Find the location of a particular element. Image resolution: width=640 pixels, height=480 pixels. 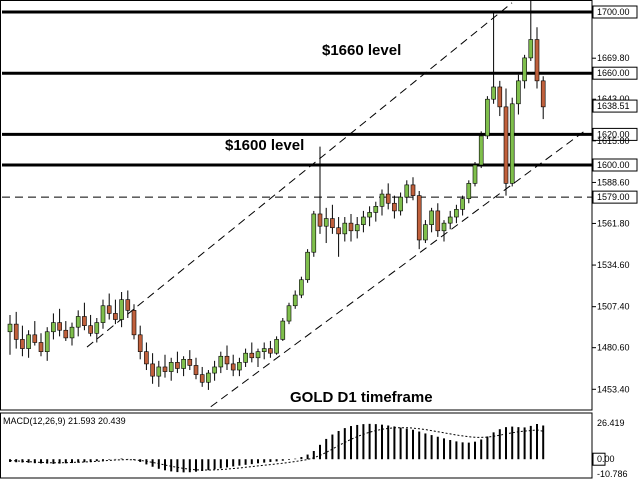

y-tick-label: 1480.60 is located at coordinates (613, 348).